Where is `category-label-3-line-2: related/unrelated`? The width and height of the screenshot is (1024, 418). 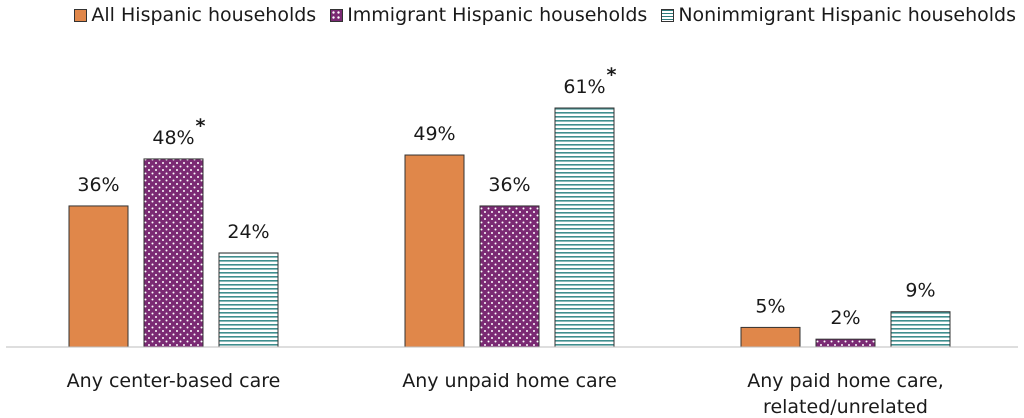 category-label-3-line-2: related/unrelated is located at coordinates (845, 407).